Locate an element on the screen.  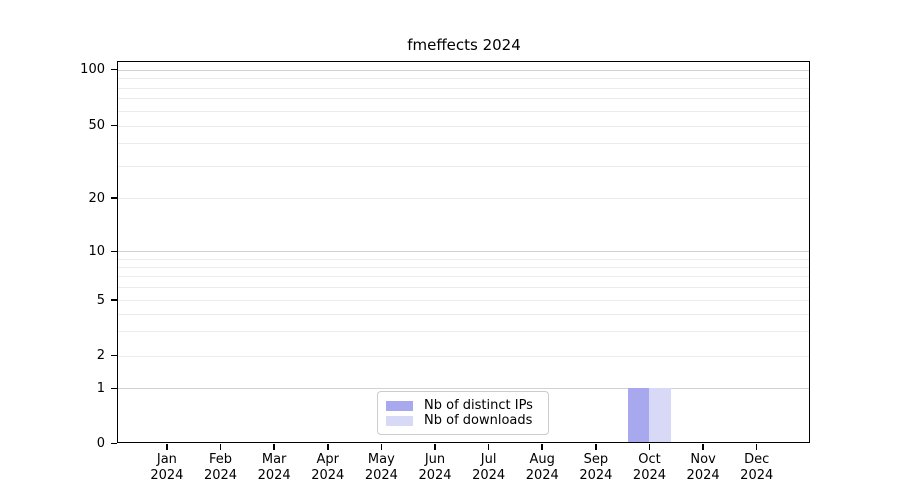
x-tick-label: Sep 2024 is located at coordinates (596, 467).